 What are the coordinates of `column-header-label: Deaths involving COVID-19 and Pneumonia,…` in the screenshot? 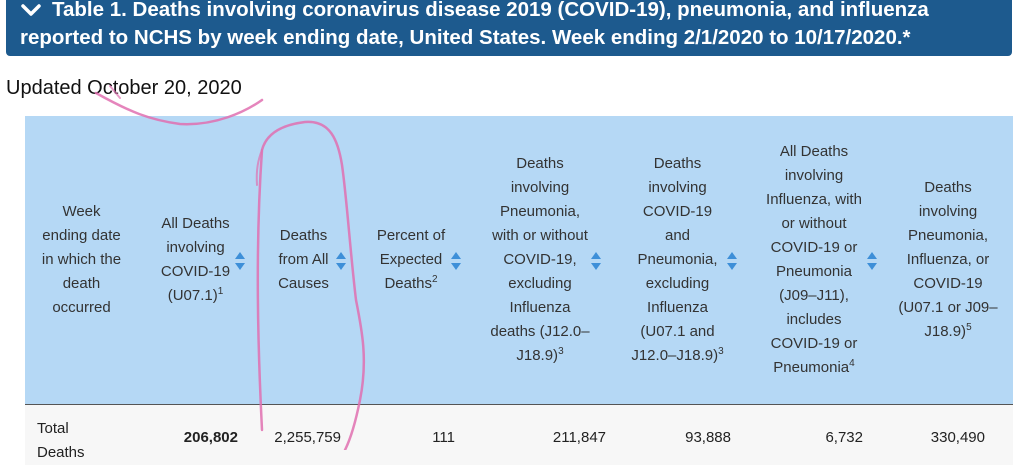 It's located at (677, 259).